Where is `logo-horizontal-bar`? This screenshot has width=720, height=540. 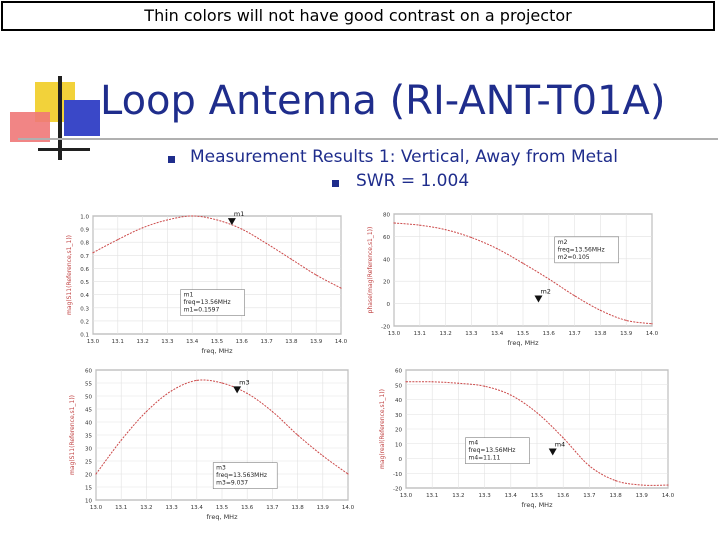
logo-horizontal-bar is located at coordinates (64, 149).